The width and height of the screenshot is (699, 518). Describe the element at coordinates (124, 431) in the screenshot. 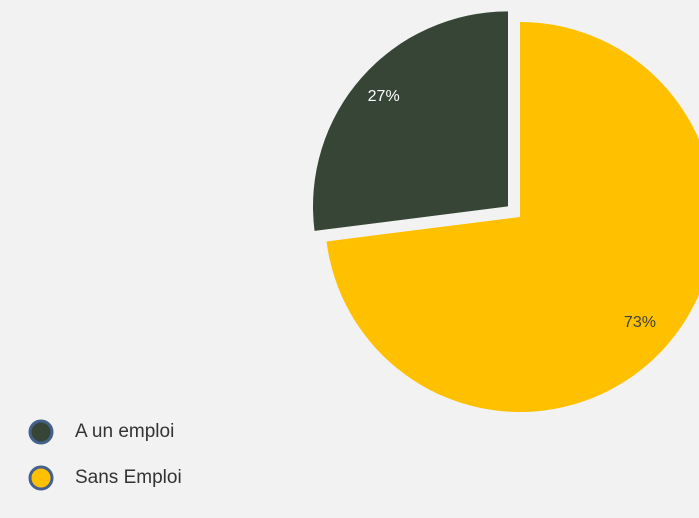

I see `legend-label: A un emploi` at that location.